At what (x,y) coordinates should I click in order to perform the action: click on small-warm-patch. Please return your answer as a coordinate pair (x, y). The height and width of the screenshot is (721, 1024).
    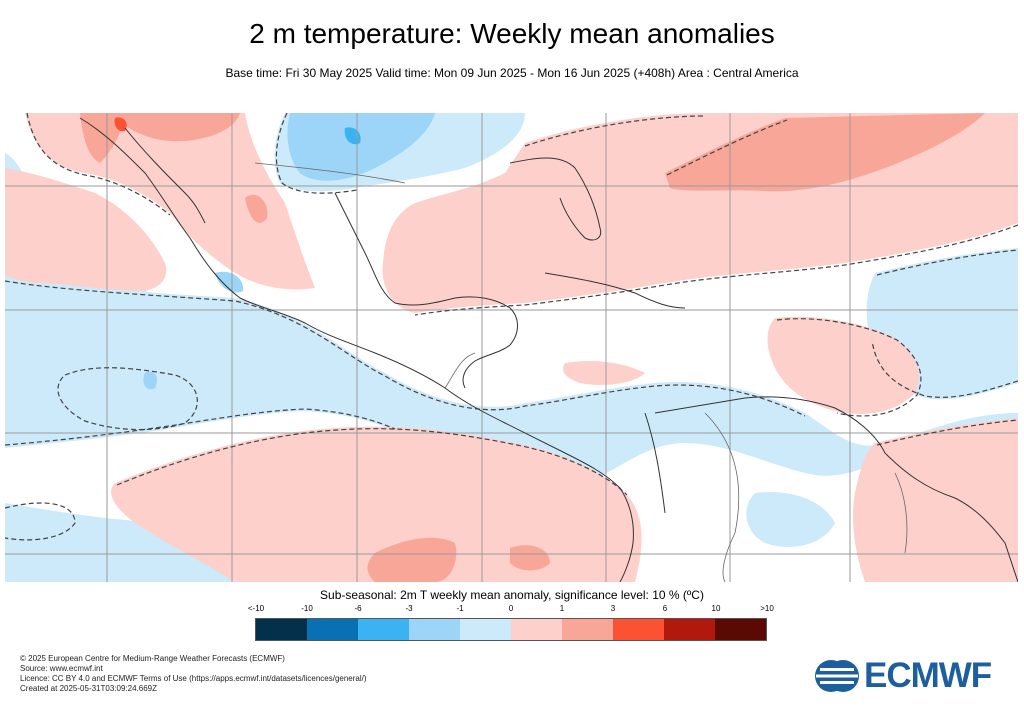
    Looking at the image, I should click on (604, 373).